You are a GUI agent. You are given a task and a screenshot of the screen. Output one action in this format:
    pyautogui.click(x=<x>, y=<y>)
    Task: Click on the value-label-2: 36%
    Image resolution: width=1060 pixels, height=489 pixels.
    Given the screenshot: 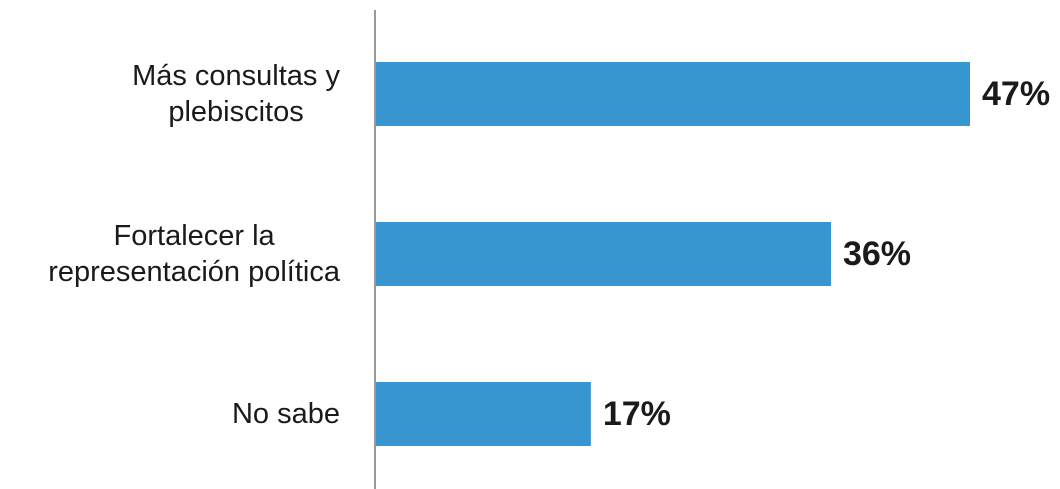 What is the action you would take?
    pyautogui.click(x=877, y=254)
    